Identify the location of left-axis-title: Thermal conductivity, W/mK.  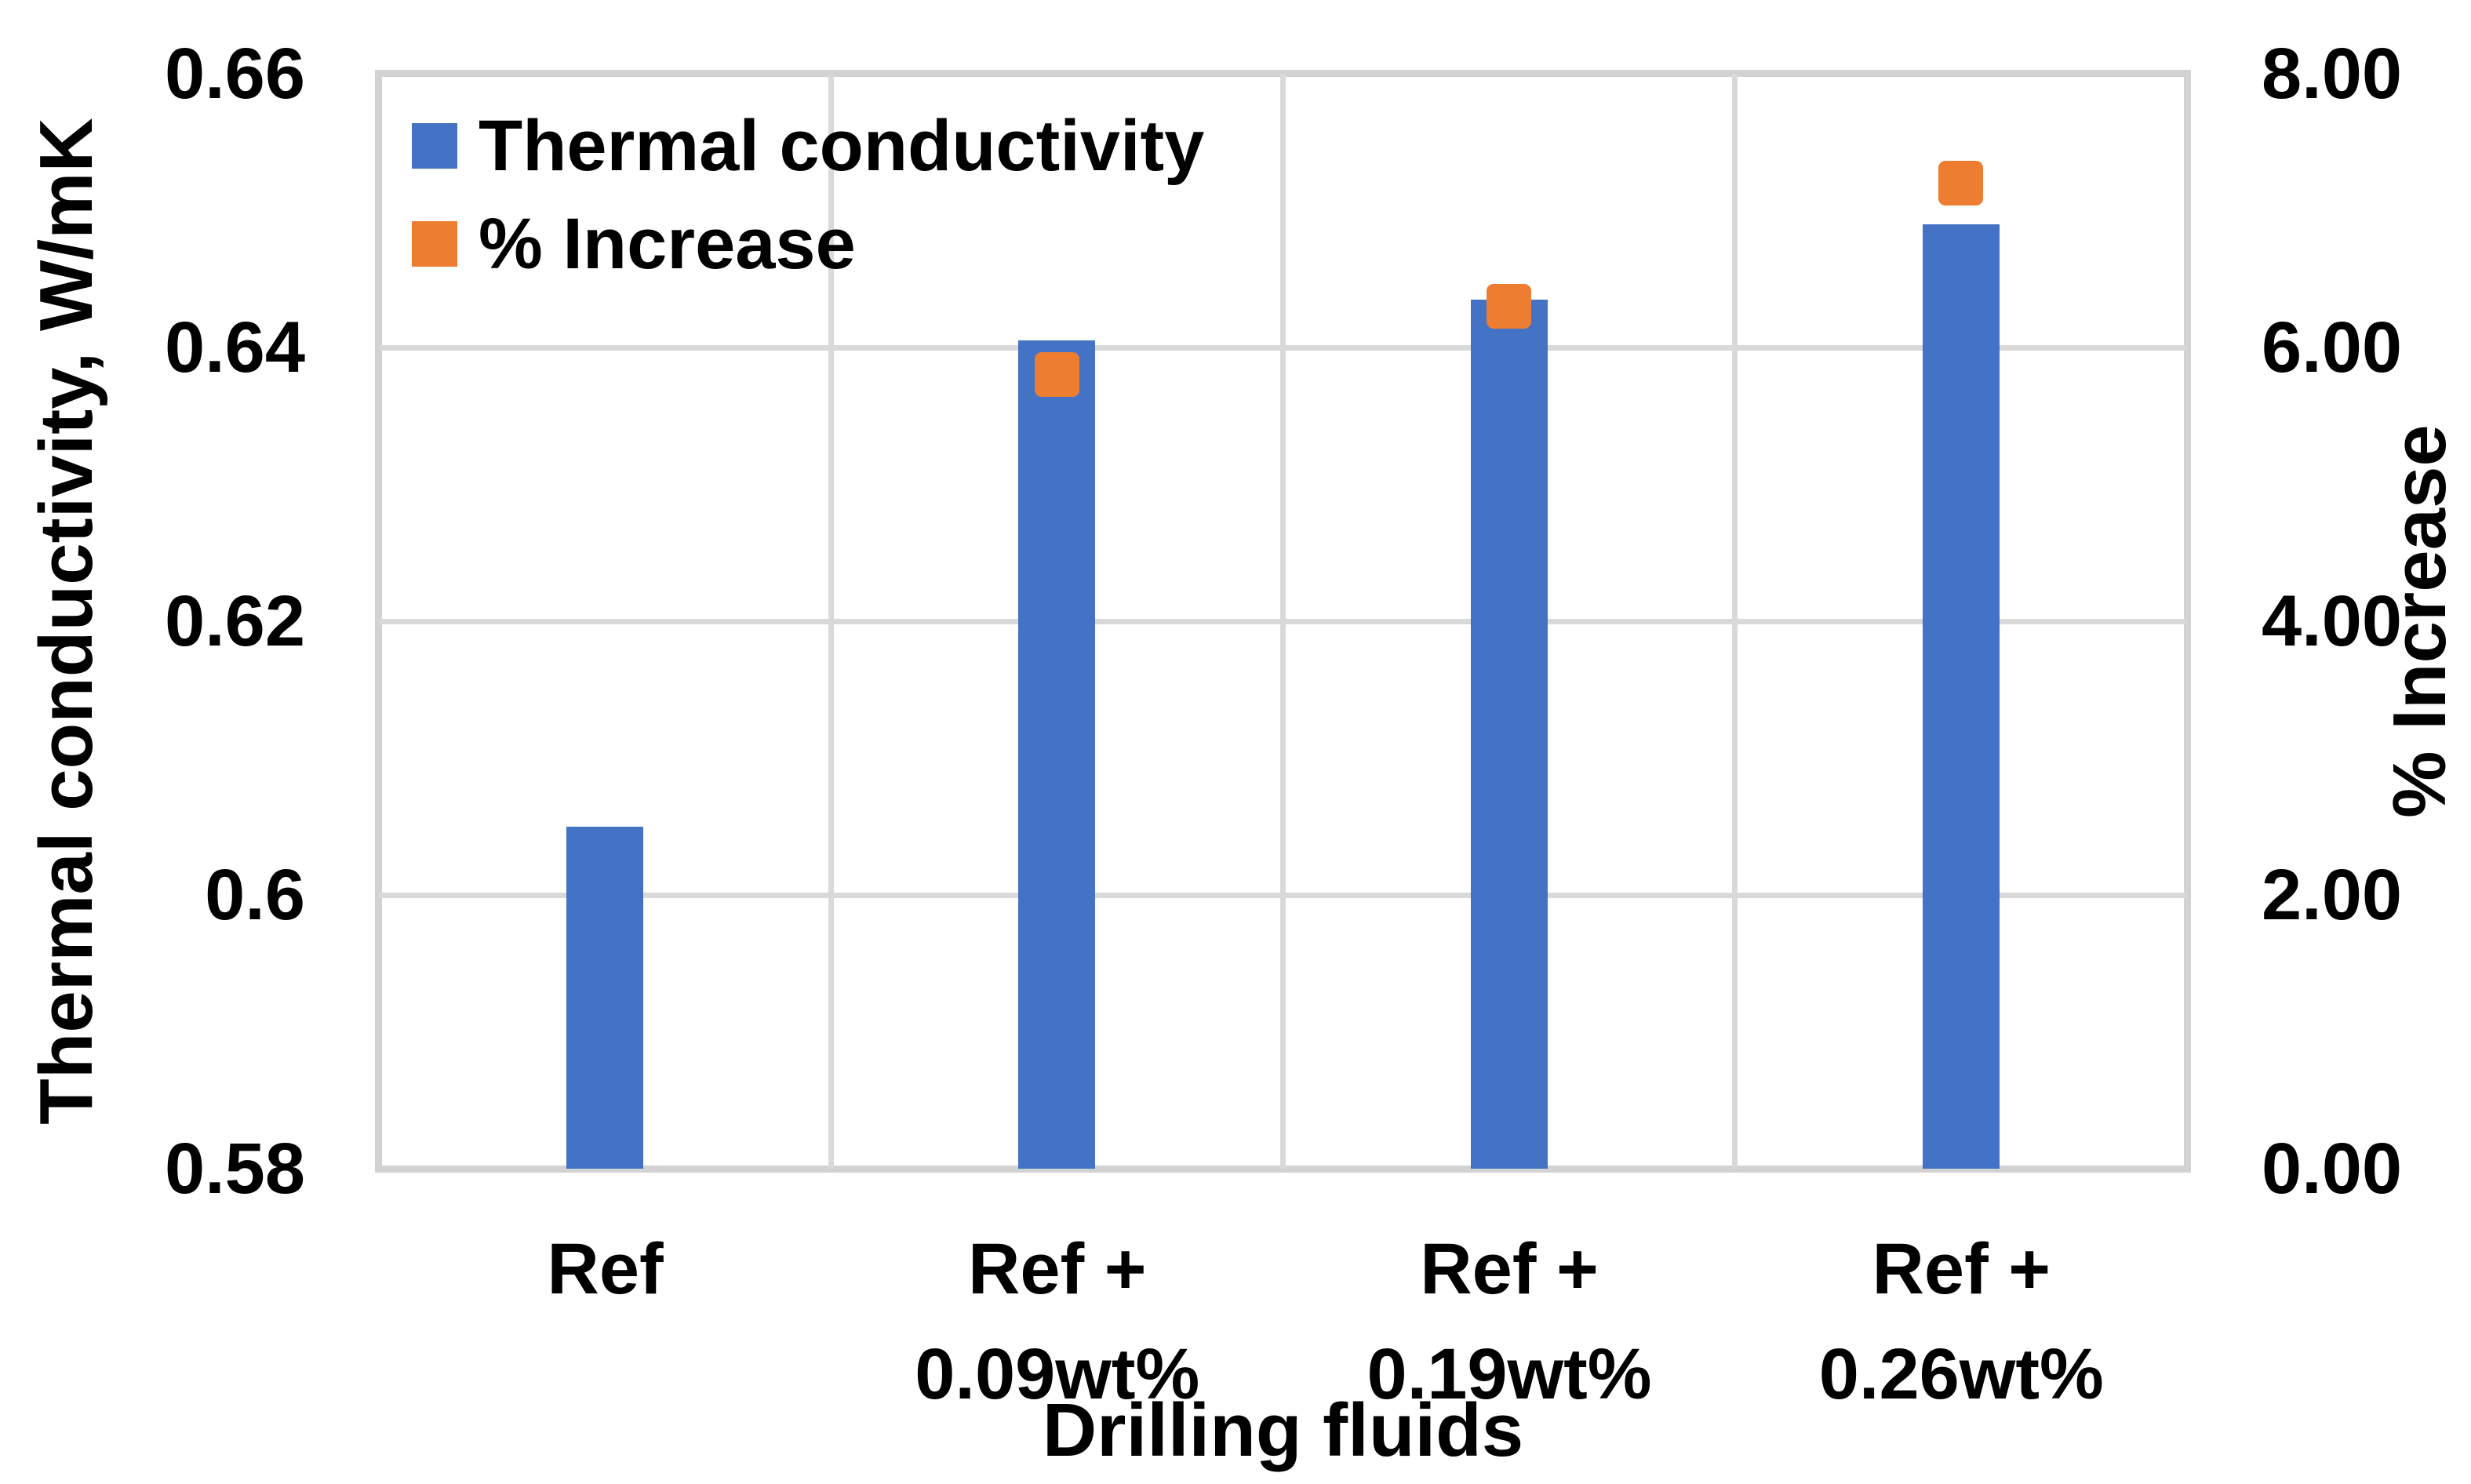
(66, 621).